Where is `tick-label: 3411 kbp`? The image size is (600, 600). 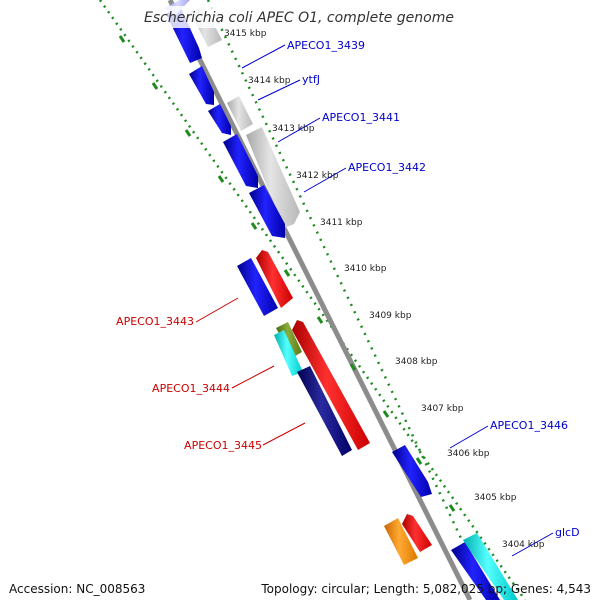 tick-label: 3411 kbp is located at coordinates (341, 223).